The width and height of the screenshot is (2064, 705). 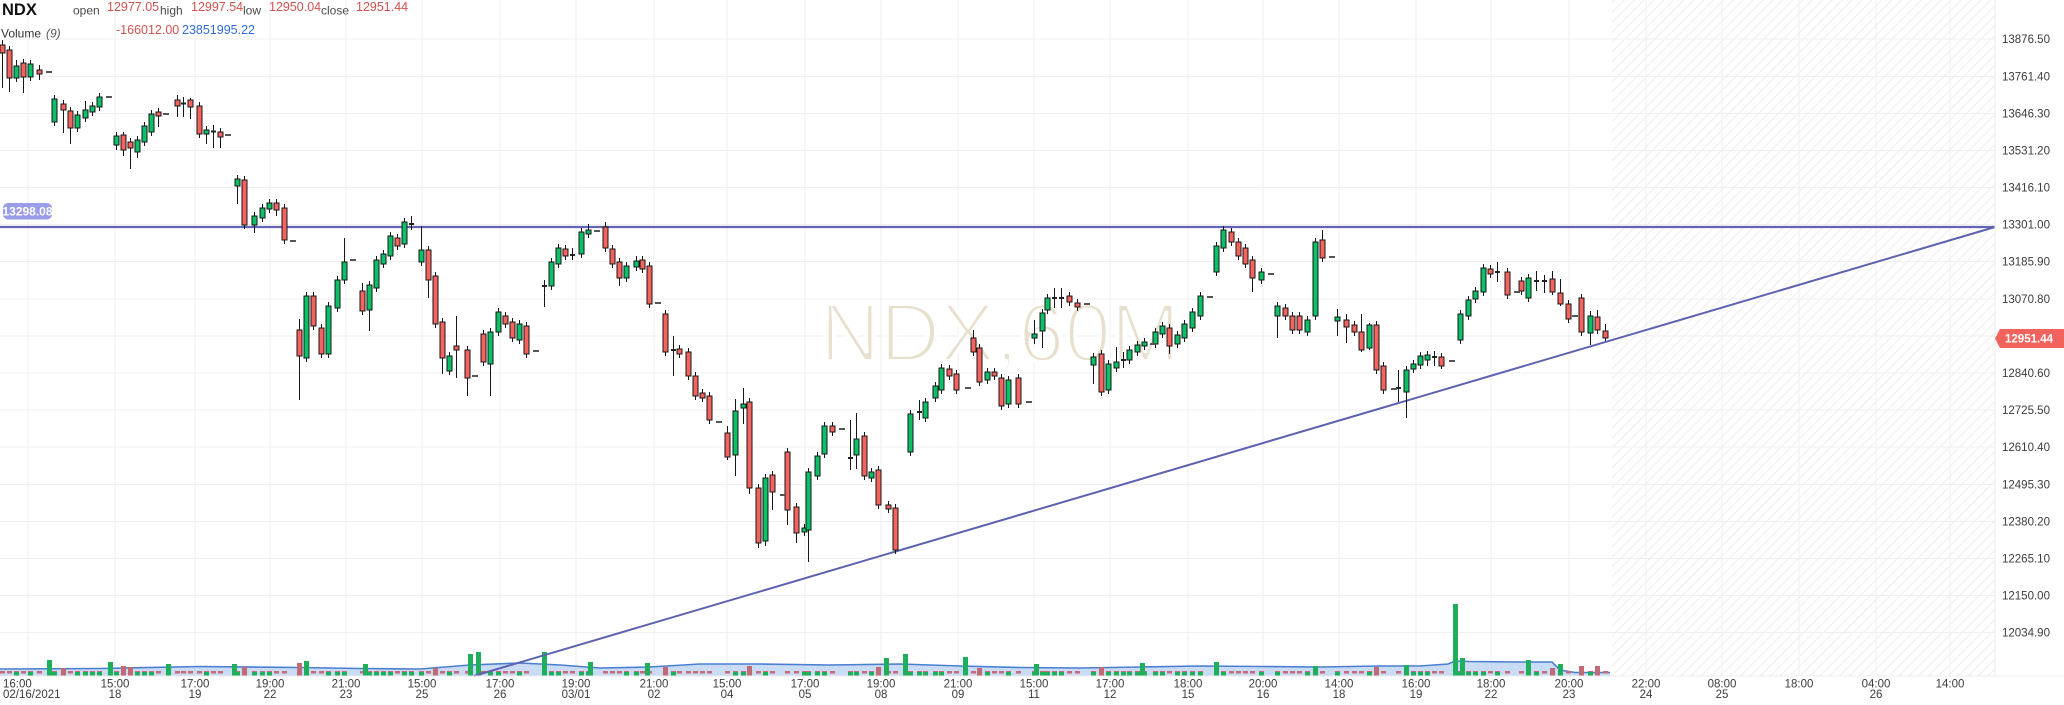 I want to click on svg-text: Volume, so click(x=21, y=34).